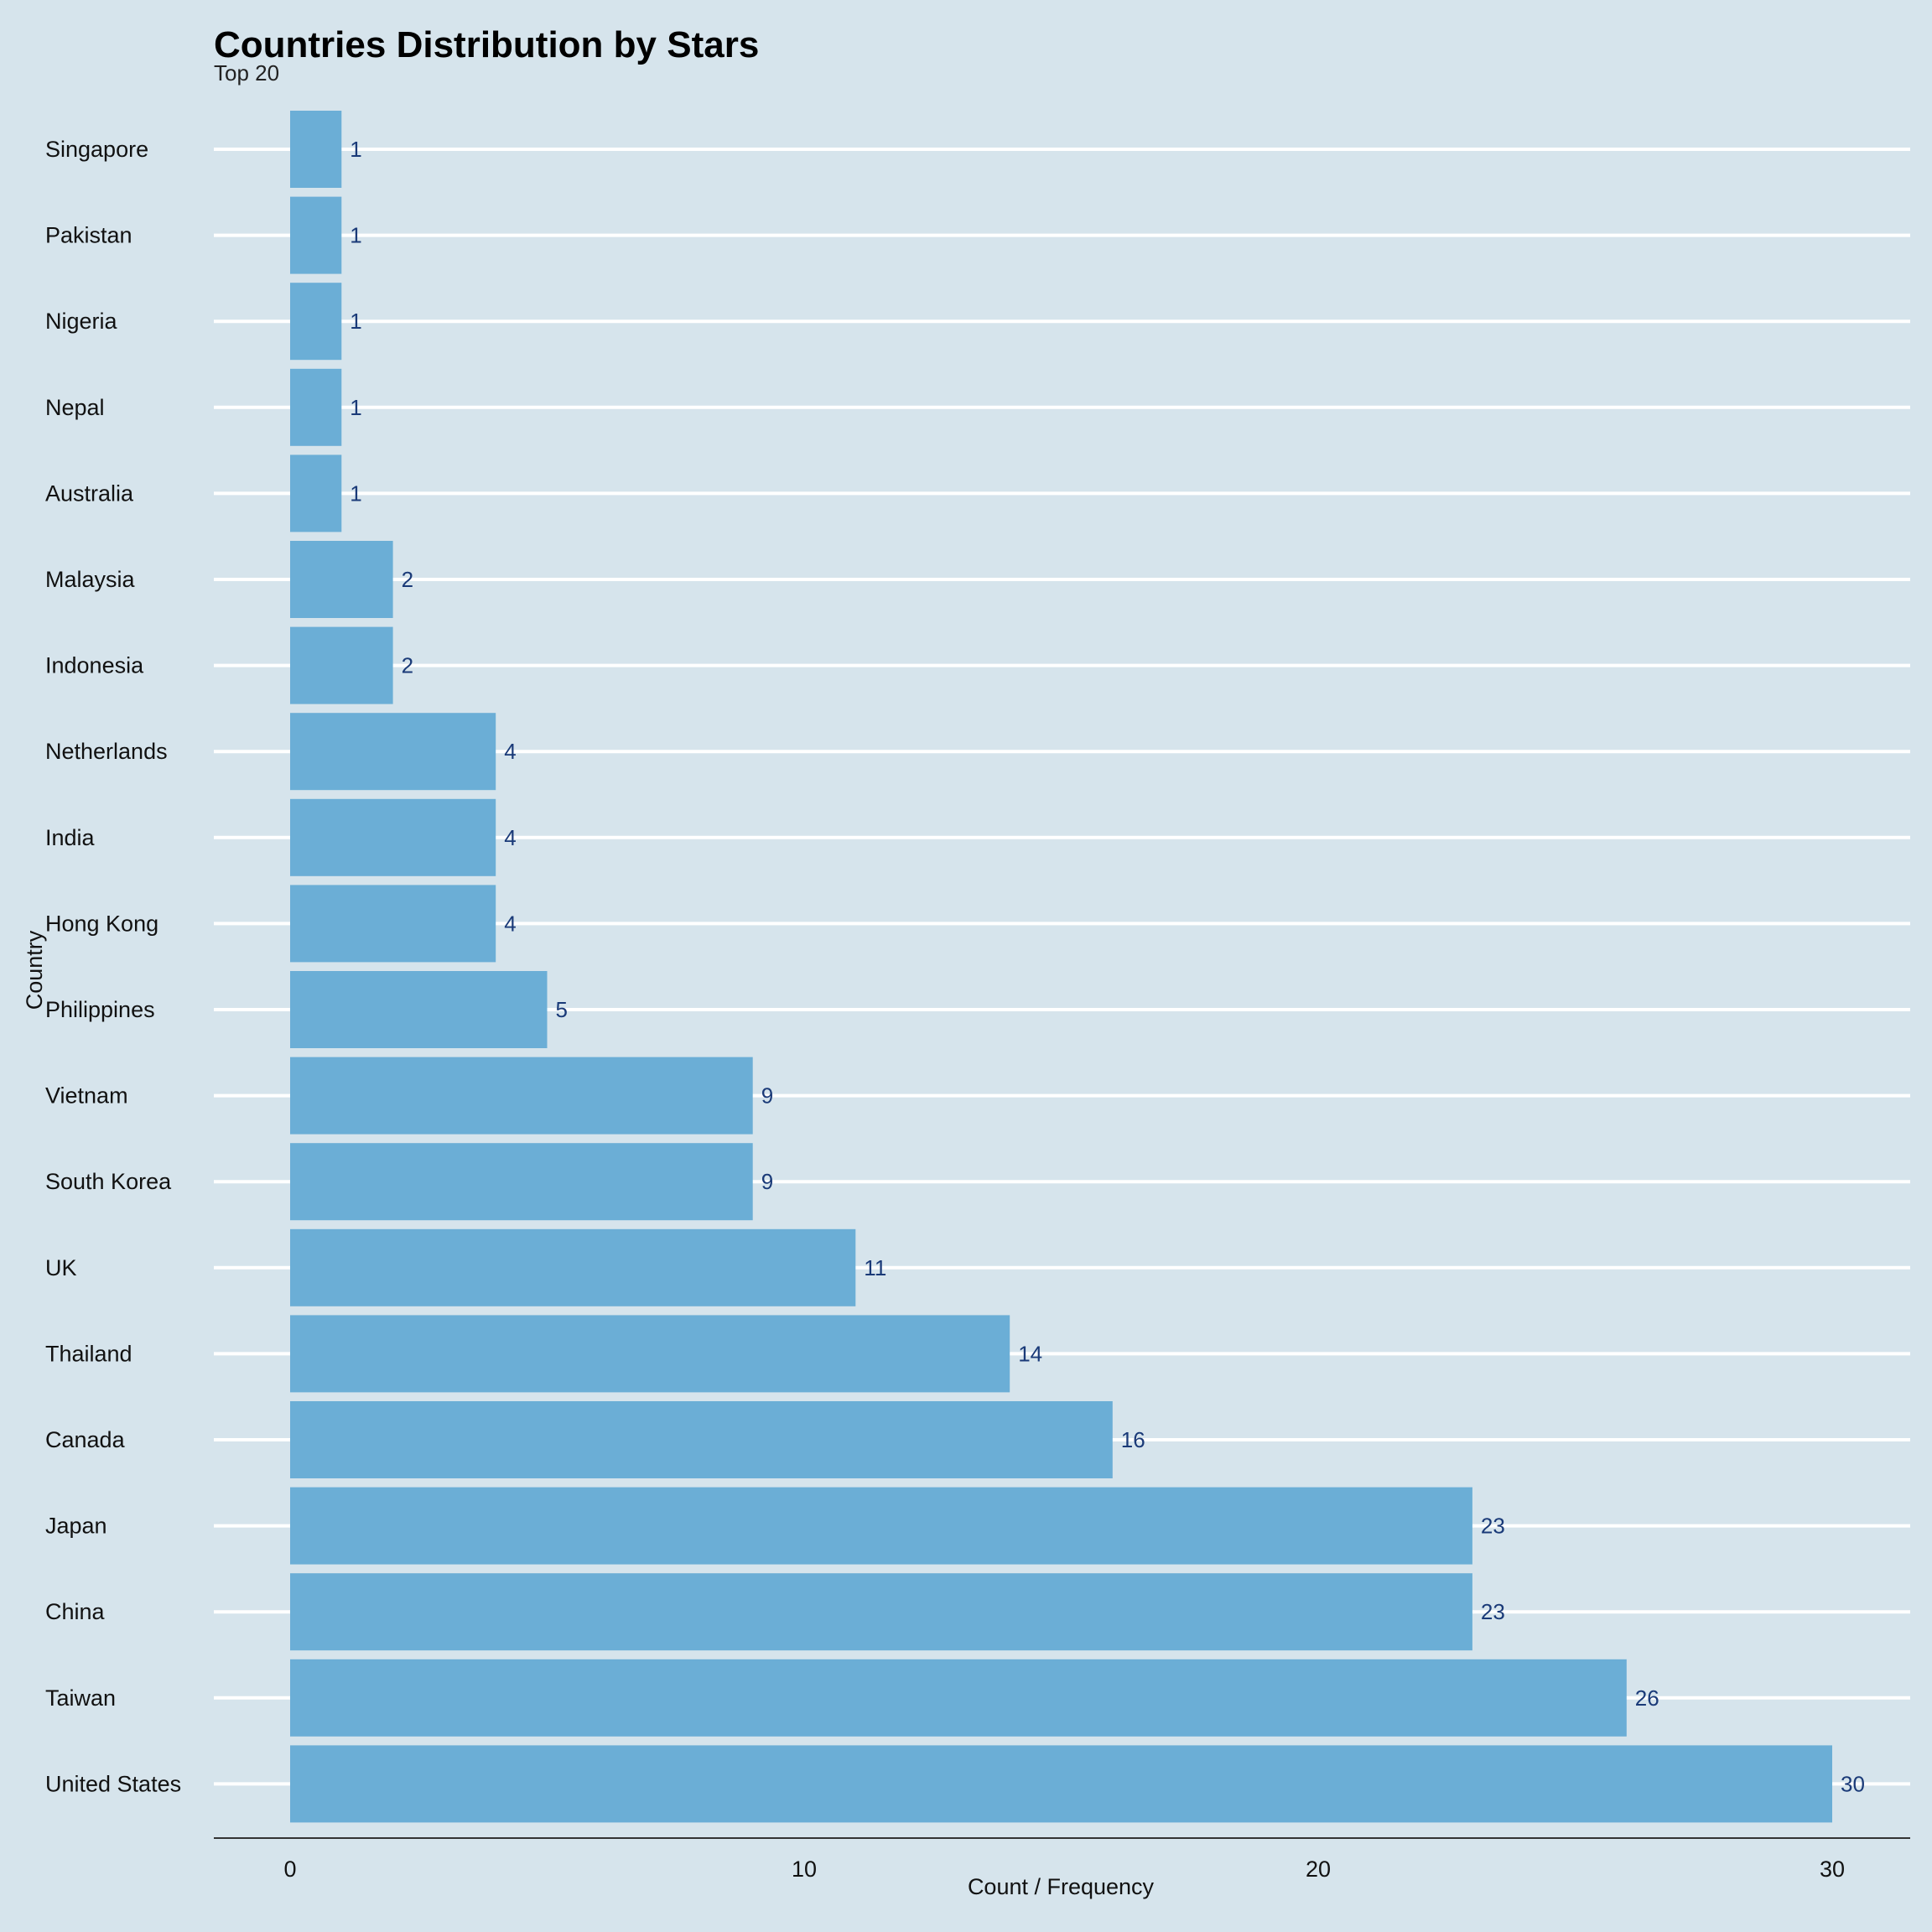 The height and width of the screenshot is (1932, 1932). Describe the element at coordinates (108, 1181) in the screenshot. I see `category-label: South Korea` at that location.